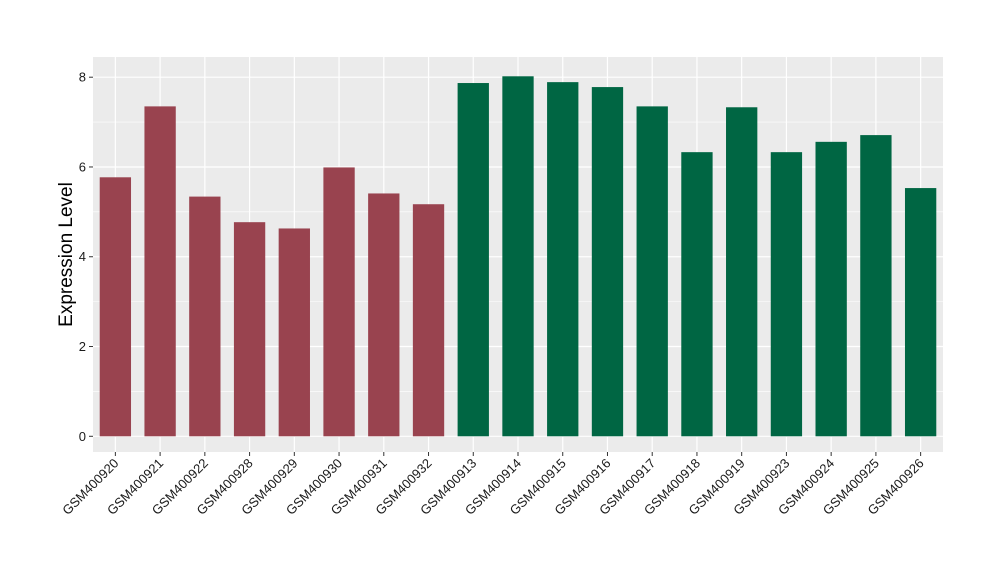 Image resolution: width=1000 pixels, height=580 pixels. What do you see at coordinates (82, 77) in the screenshot?
I see `y-tick-label: 8` at bounding box center [82, 77].